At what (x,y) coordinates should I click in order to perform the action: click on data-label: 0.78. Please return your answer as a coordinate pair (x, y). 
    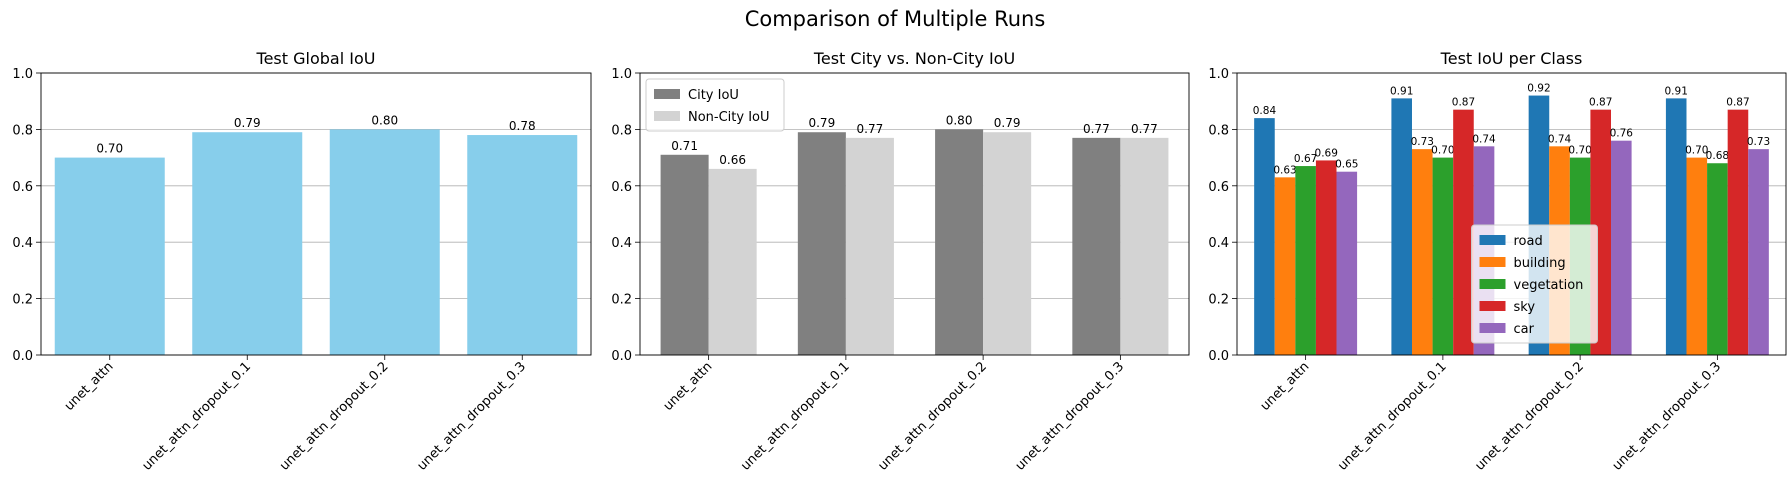
    Looking at the image, I should click on (522, 126).